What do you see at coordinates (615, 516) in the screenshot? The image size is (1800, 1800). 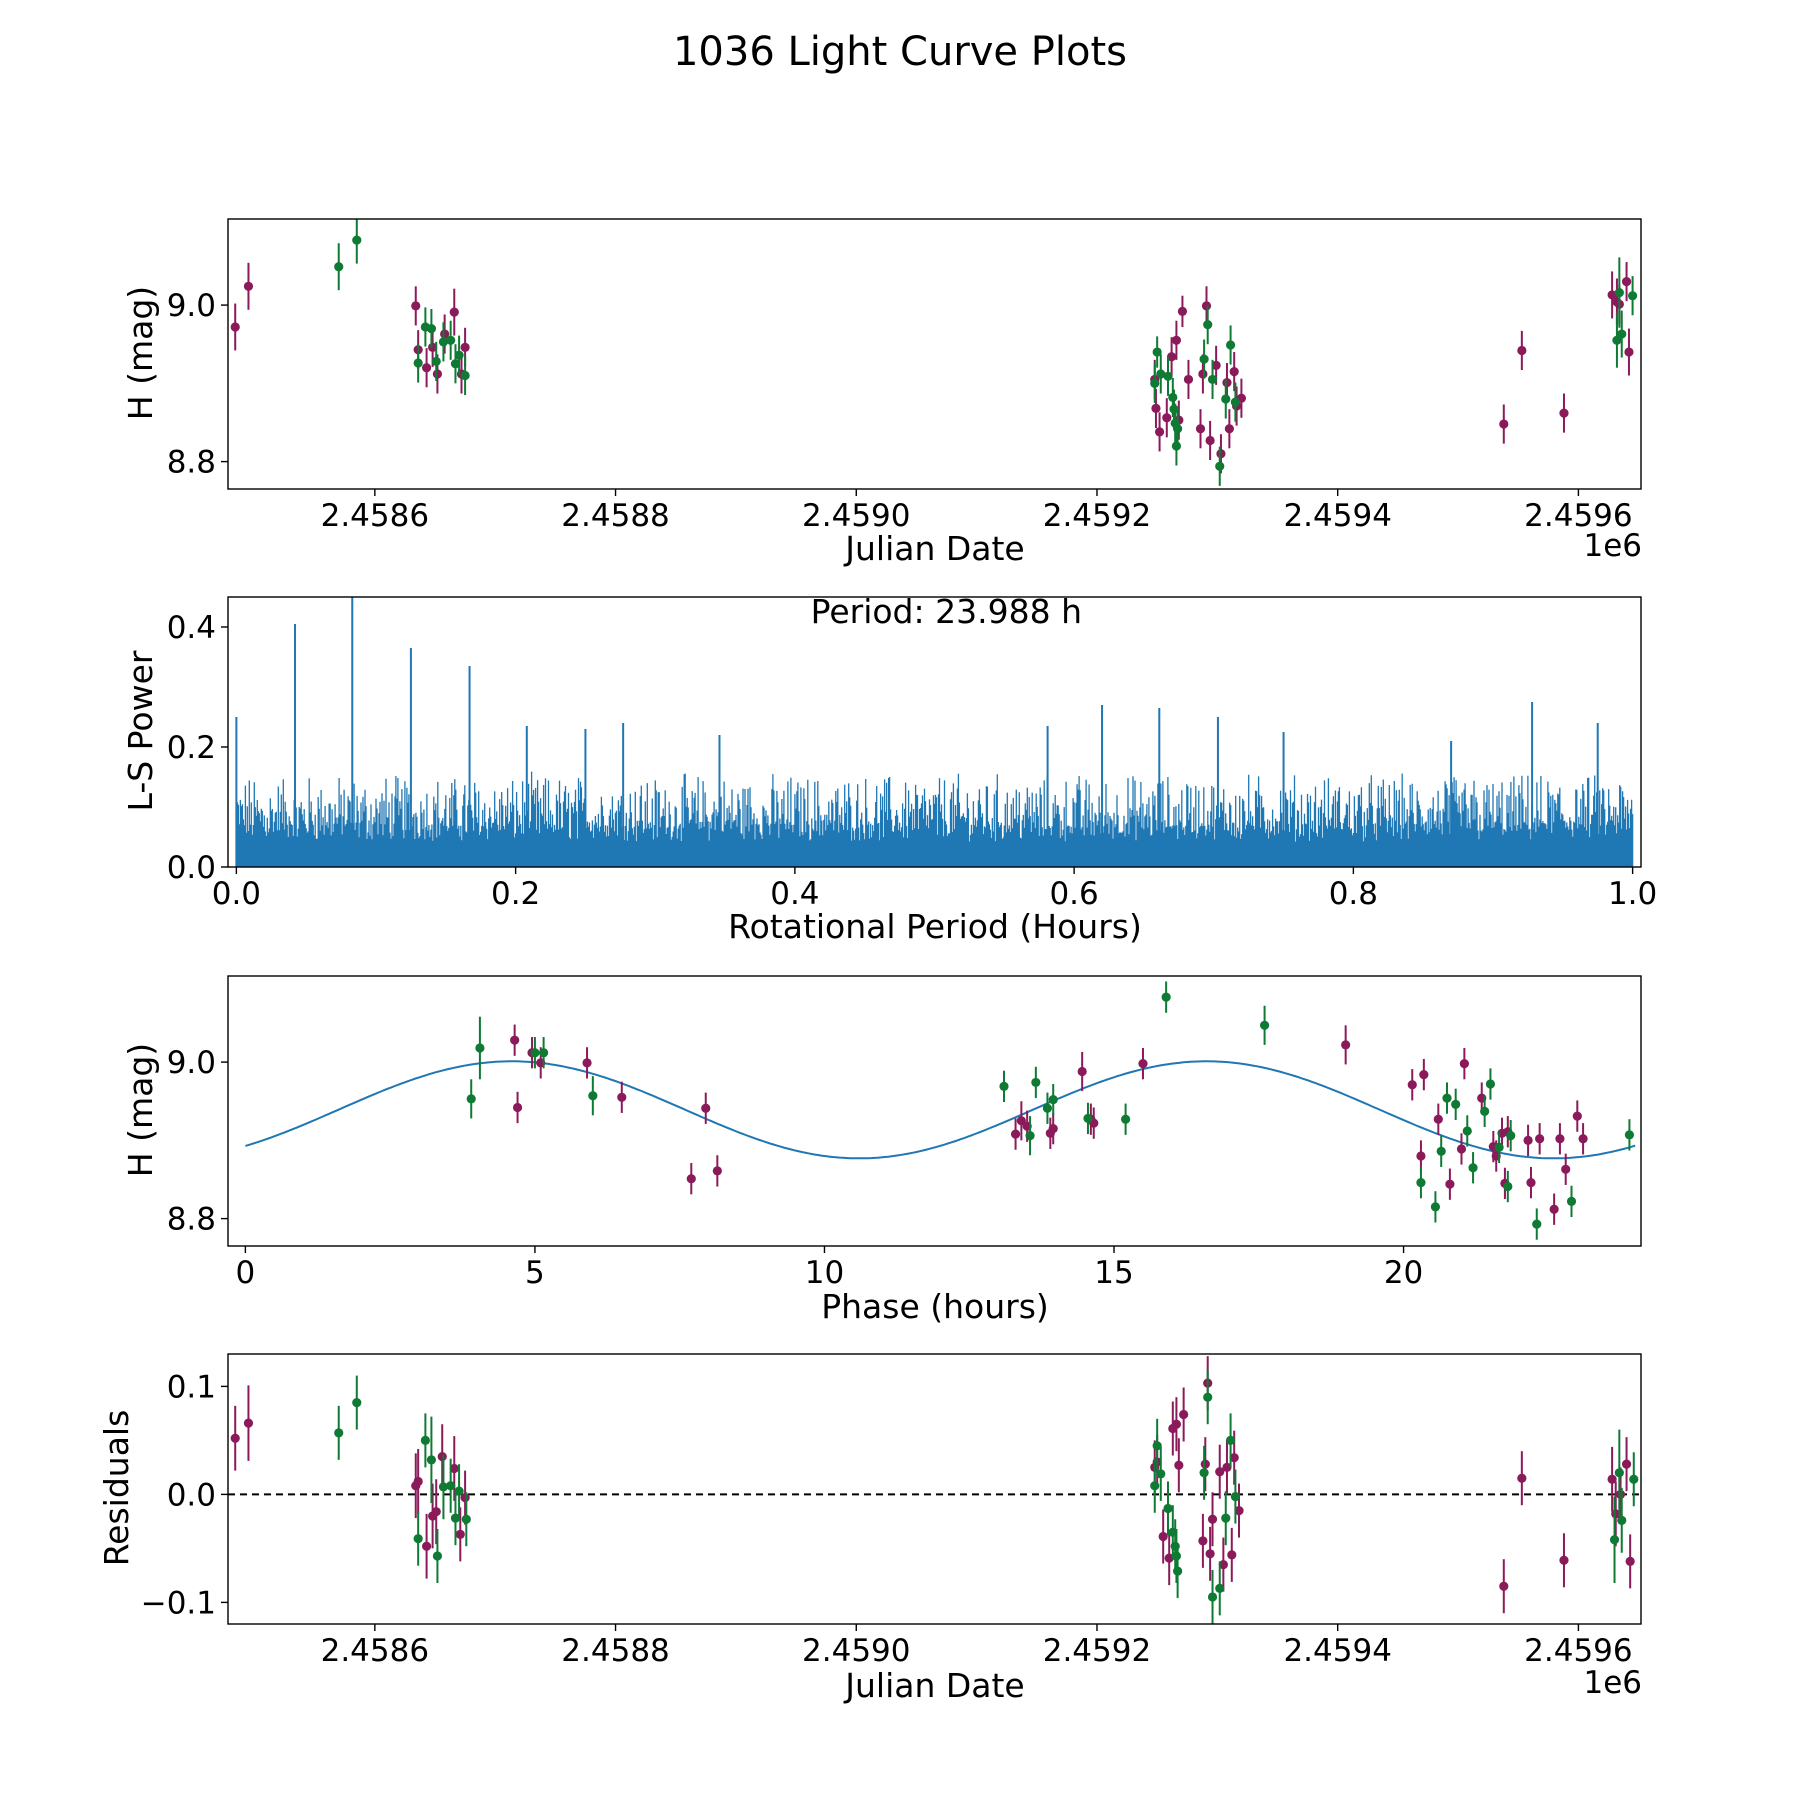 I see `light-curve-x-tick-label: 2.4588` at bounding box center [615, 516].